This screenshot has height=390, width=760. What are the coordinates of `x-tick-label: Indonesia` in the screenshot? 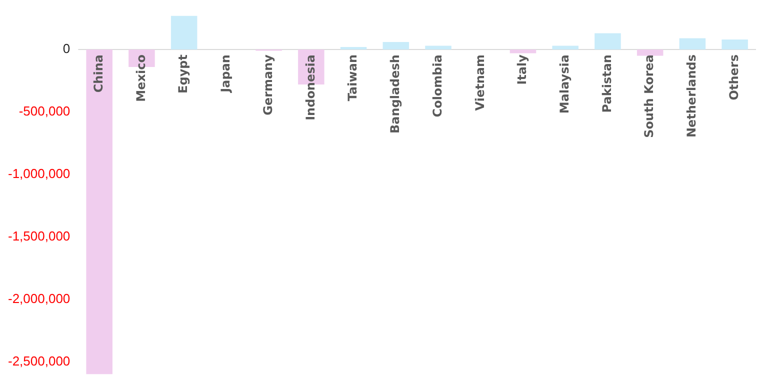 It's located at (310, 87).